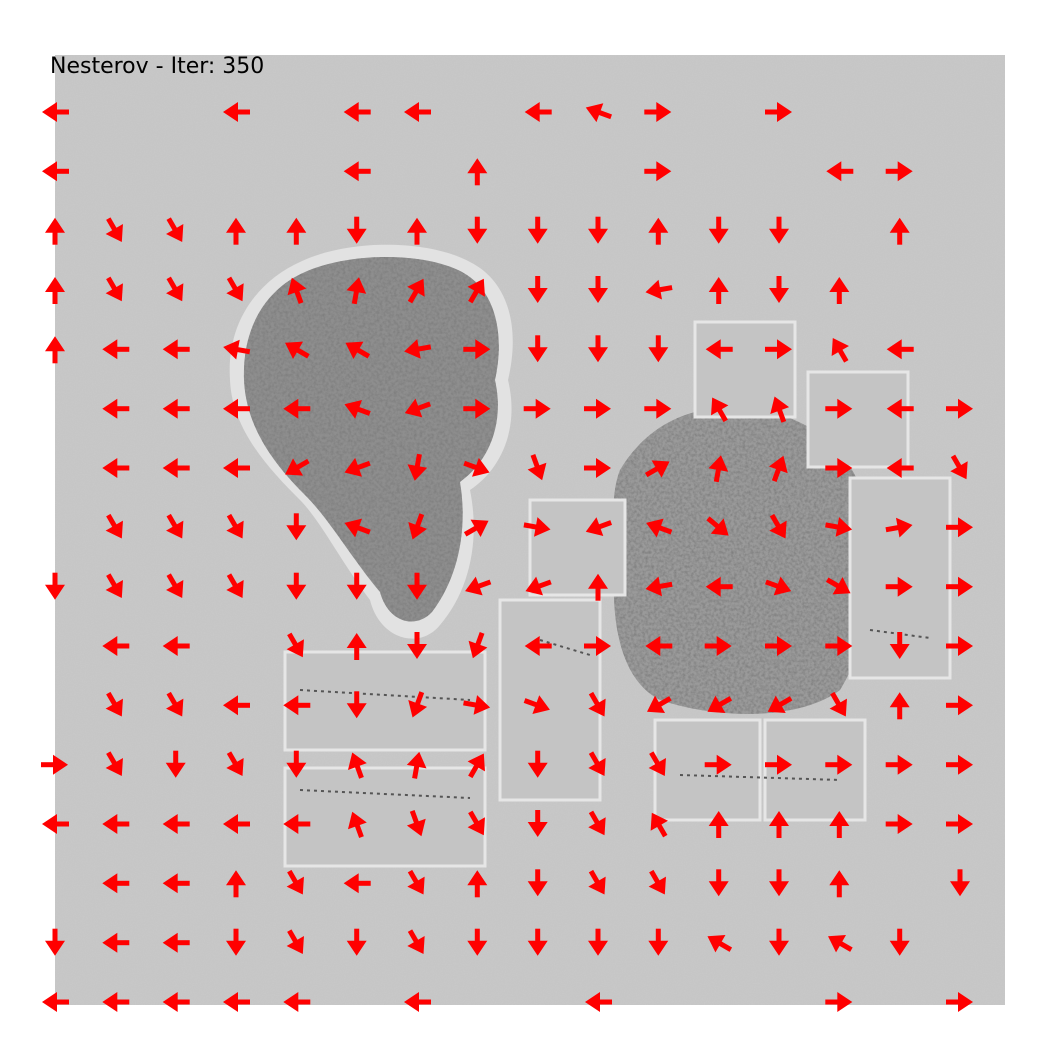 The height and width of the screenshot is (1060, 1060). What do you see at coordinates (297, 705) in the screenshot?
I see `arrow-r10-c4` at bounding box center [297, 705].